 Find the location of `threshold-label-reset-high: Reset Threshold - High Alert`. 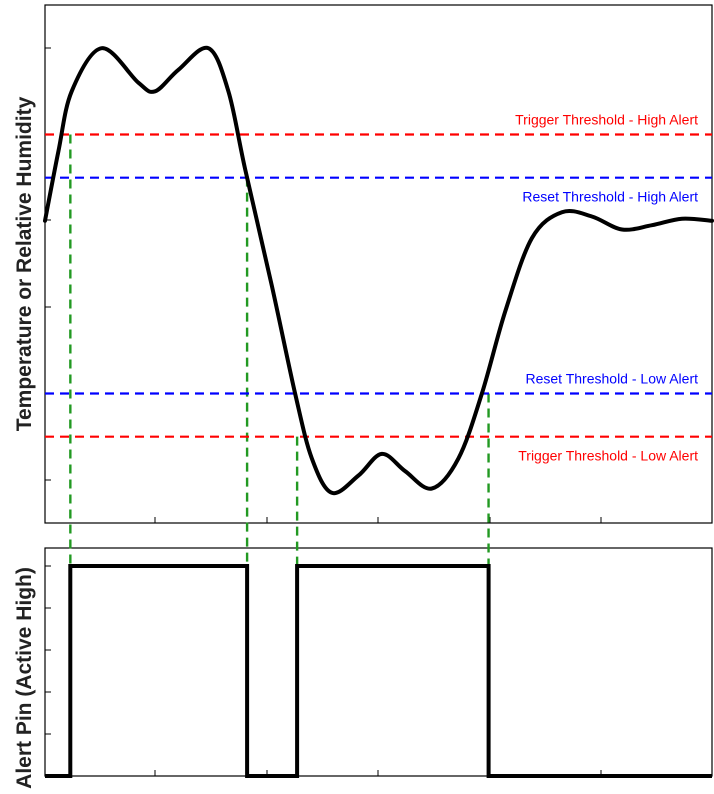

threshold-label-reset-high: Reset Threshold - High Alert is located at coordinates (610, 197).